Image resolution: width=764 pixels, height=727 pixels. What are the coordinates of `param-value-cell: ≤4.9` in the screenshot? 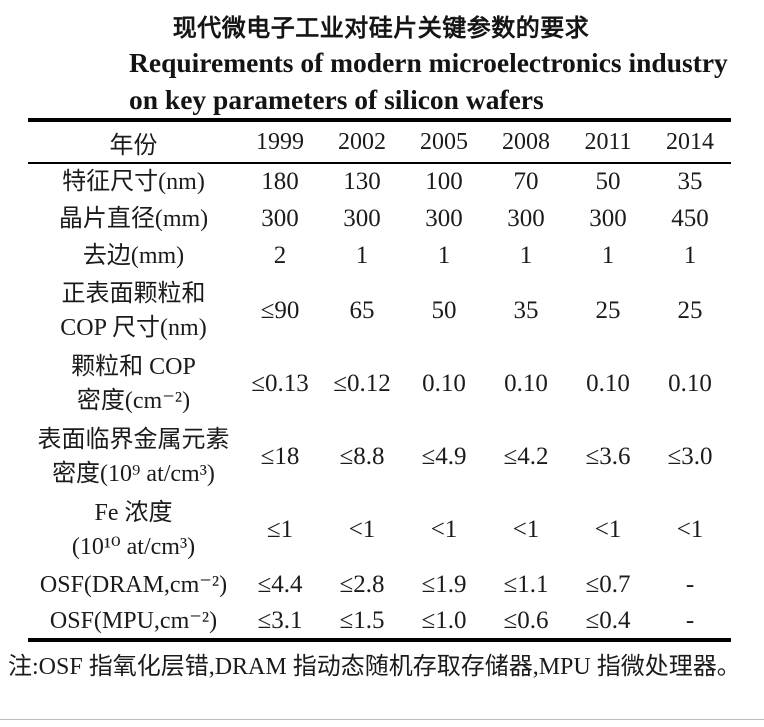 It's located at (444, 456).